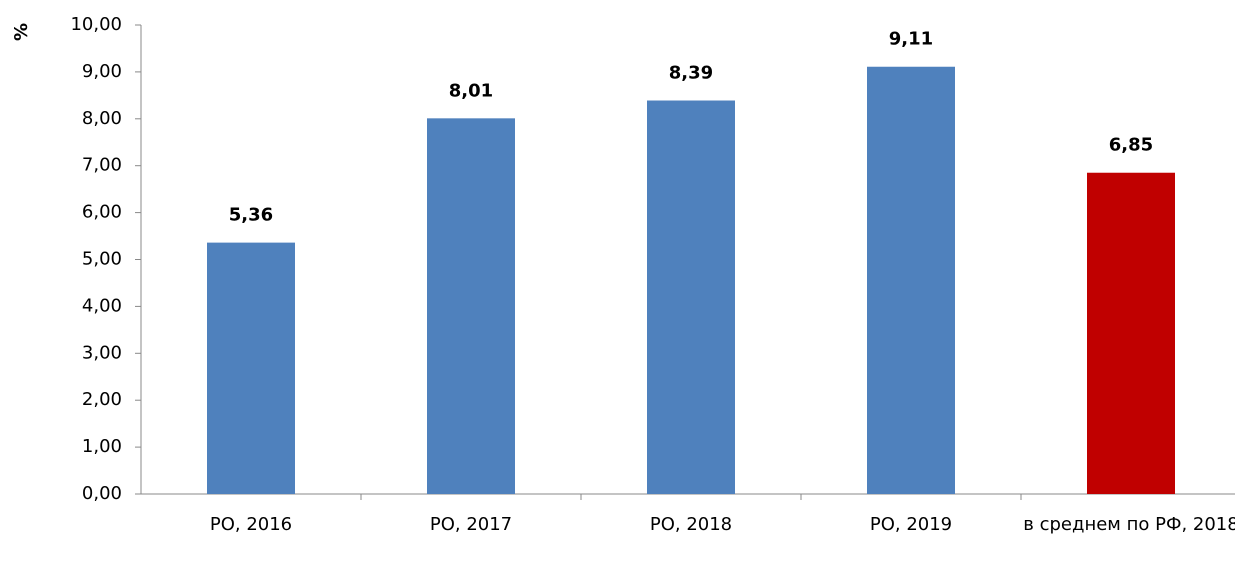 This screenshot has width=1235, height=571. I want to click on y-tick-label: 2,00, so click(102, 399).